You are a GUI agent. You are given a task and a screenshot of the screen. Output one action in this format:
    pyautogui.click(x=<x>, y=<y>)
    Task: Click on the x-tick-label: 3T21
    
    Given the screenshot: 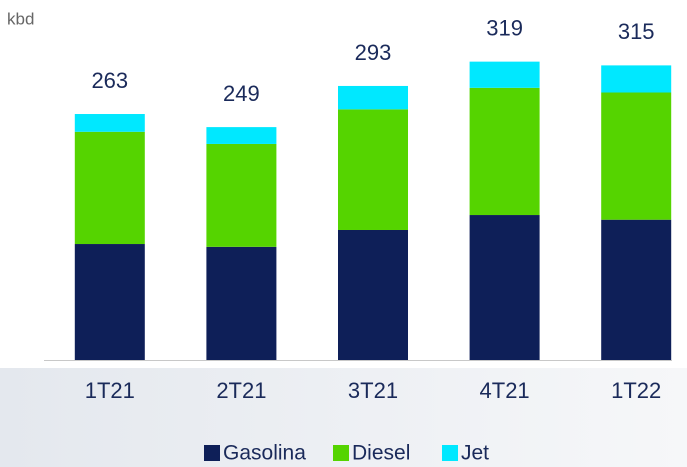 What is the action you would take?
    pyautogui.click(x=373, y=390)
    